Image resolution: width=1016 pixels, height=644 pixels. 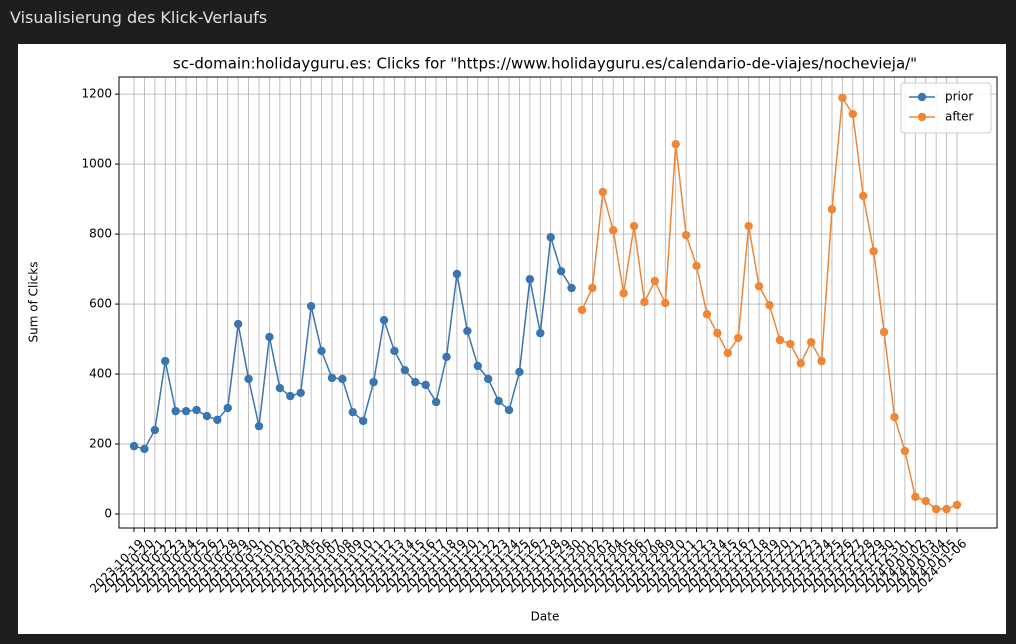 What do you see at coordinates (96, 94) in the screenshot?
I see `y-tick-label: 1200` at bounding box center [96, 94].